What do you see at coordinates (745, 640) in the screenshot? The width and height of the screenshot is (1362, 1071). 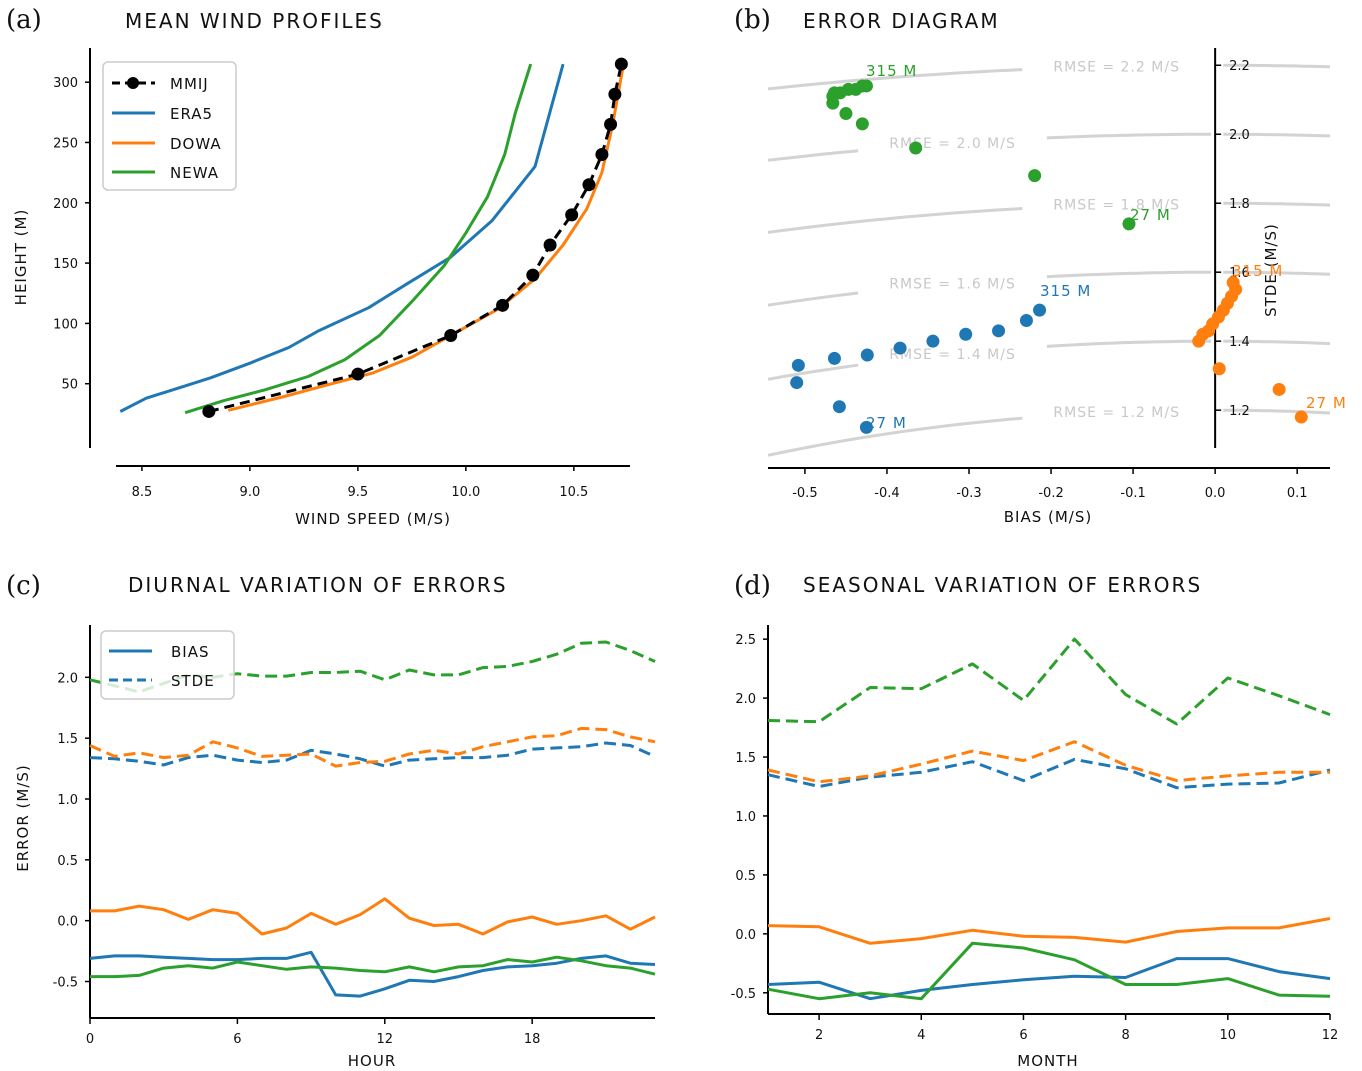 I see `y-tick-label: 2.5` at bounding box center [745, 640].